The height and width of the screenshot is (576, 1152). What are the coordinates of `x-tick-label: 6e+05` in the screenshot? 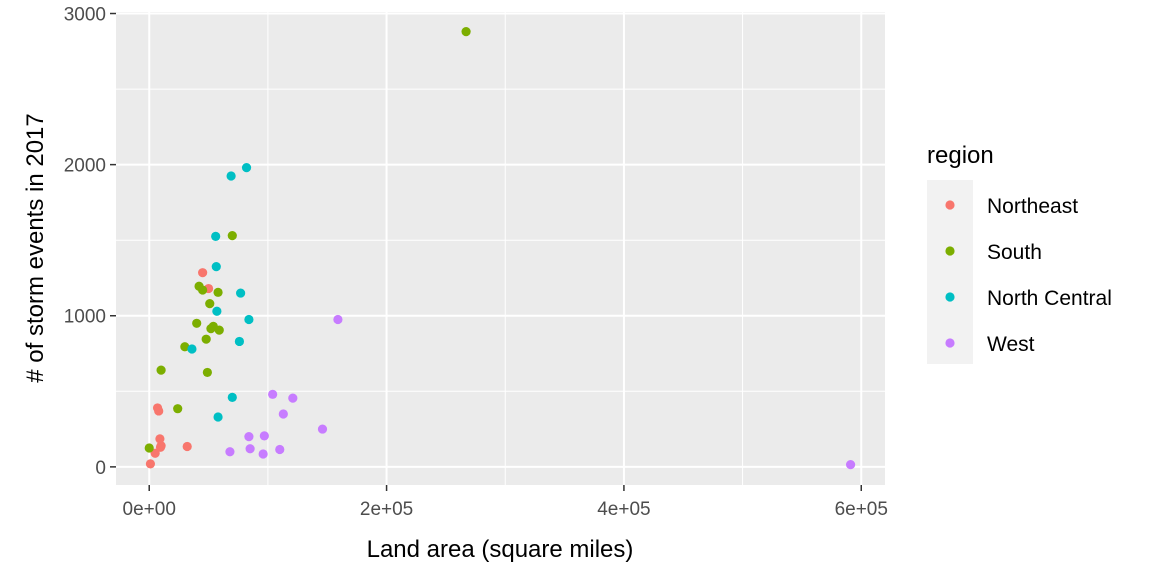 It's located at (861, 509).